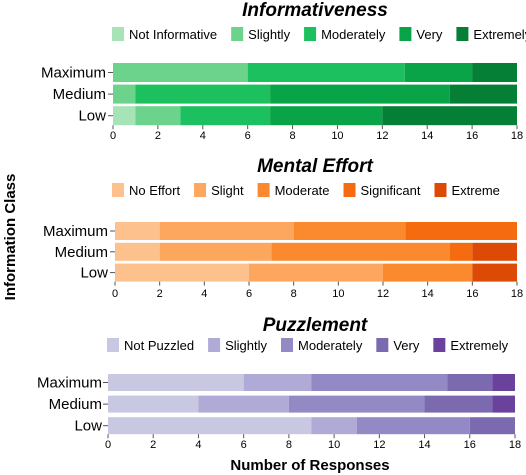 Image resolution: width=526 pixels, height=475 pixels. What do you see at coordinates (479, 345) in the screenshot?
I see `puzzlement-legend-extremely: Extremely` at bounding box center [479, 345].